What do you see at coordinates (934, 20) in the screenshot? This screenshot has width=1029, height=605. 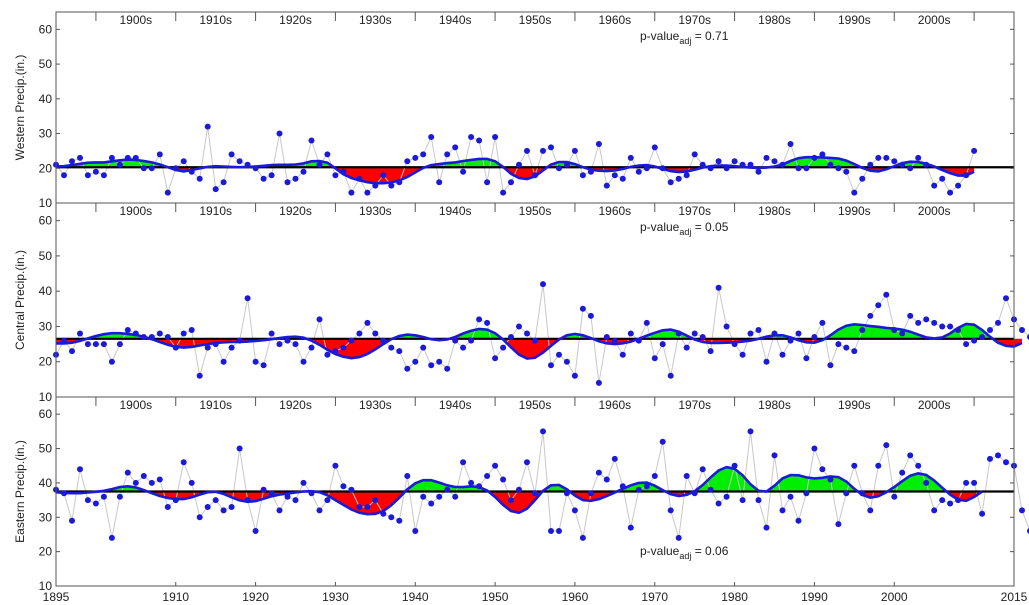 I see `decade-label: 2000s` at bounding box center [934, 20].